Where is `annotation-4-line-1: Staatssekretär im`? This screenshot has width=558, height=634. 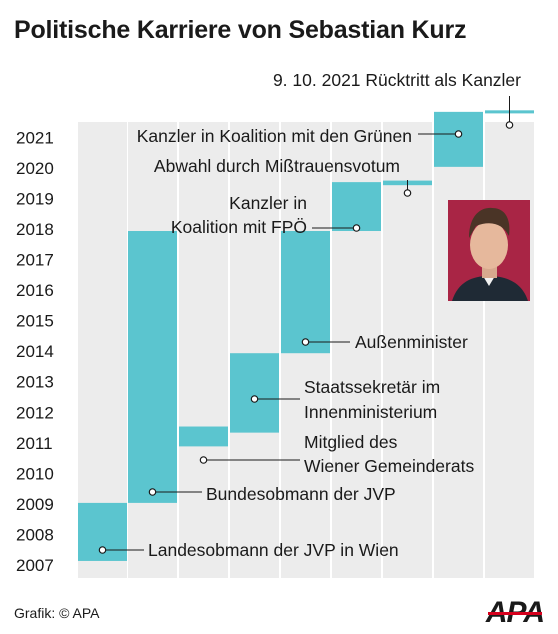
annotation-4-line-1: Staatssekretär im is located at coordinates (372, 387).